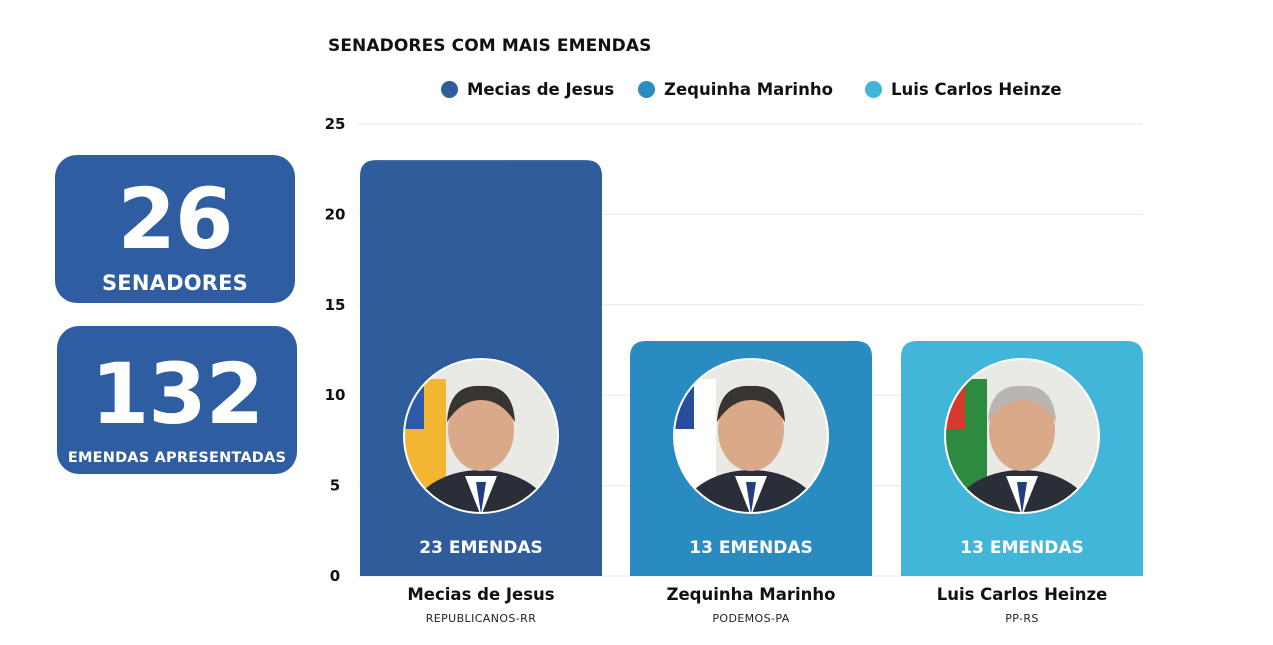 This screenshot has height=645, width=1273. I want to click on y-tick-label: 15, so click(335, 305).